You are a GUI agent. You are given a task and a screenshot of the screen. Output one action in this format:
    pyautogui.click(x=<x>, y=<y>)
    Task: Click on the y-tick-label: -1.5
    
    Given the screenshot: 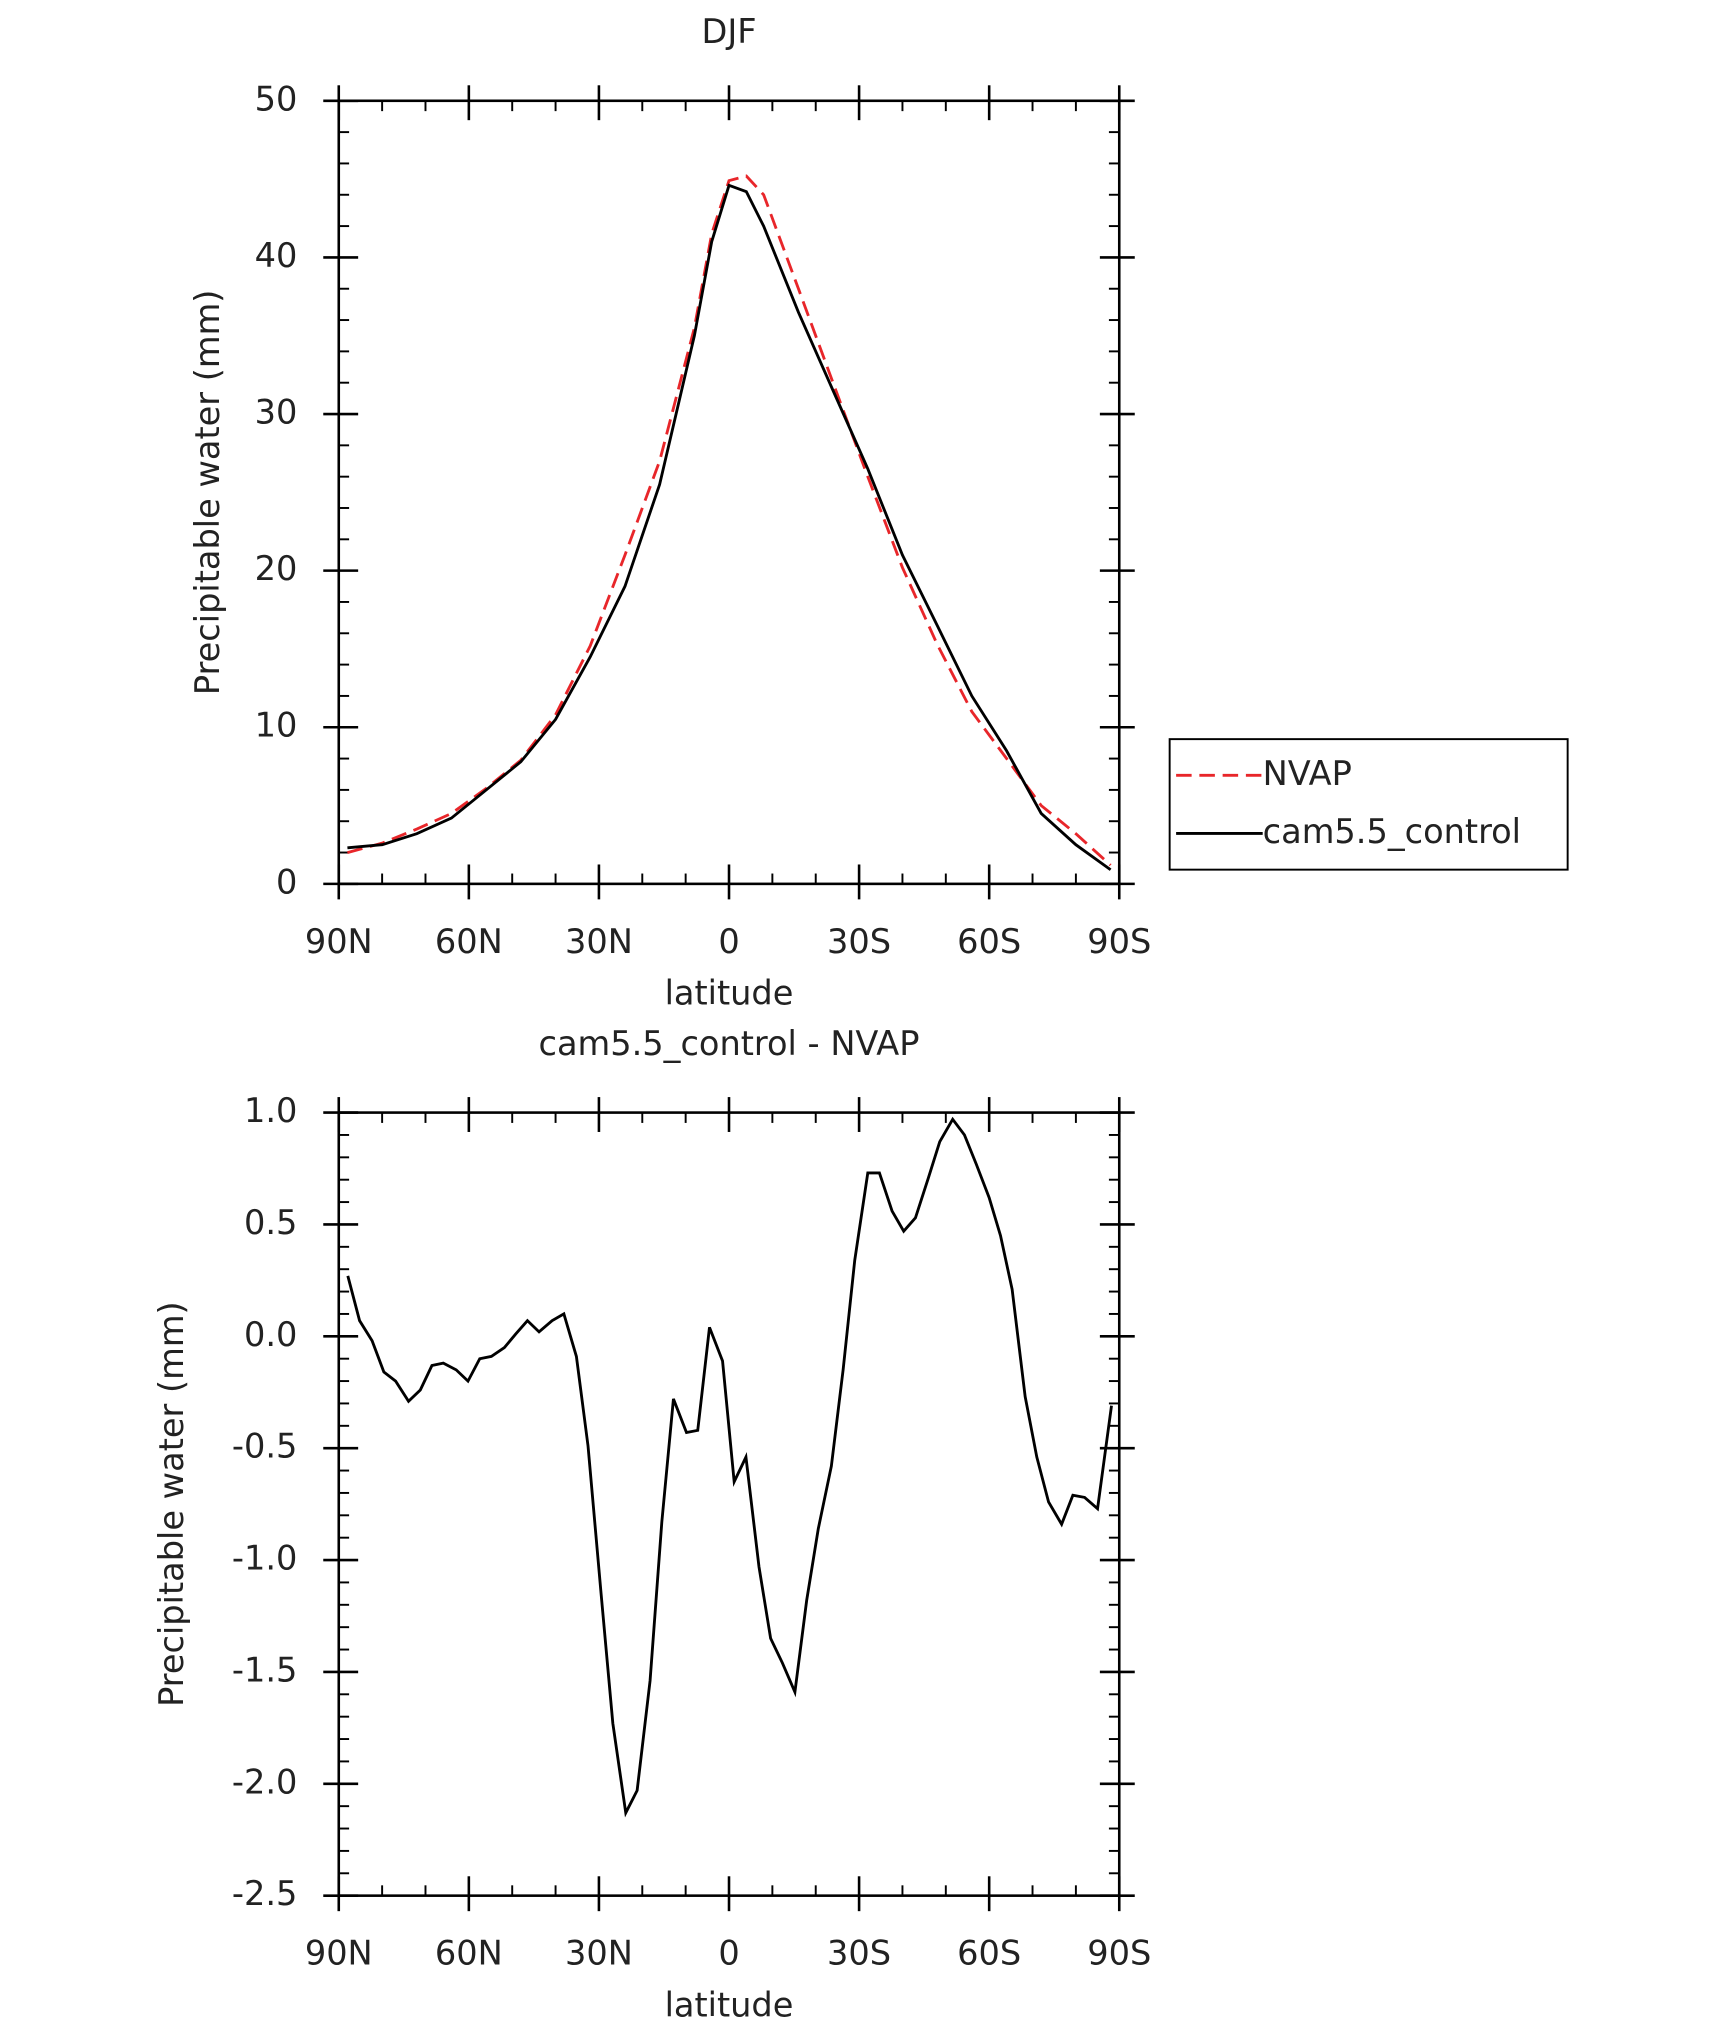 What is the action you would take?
    pyautogui.click(x=265, y=1669)
    